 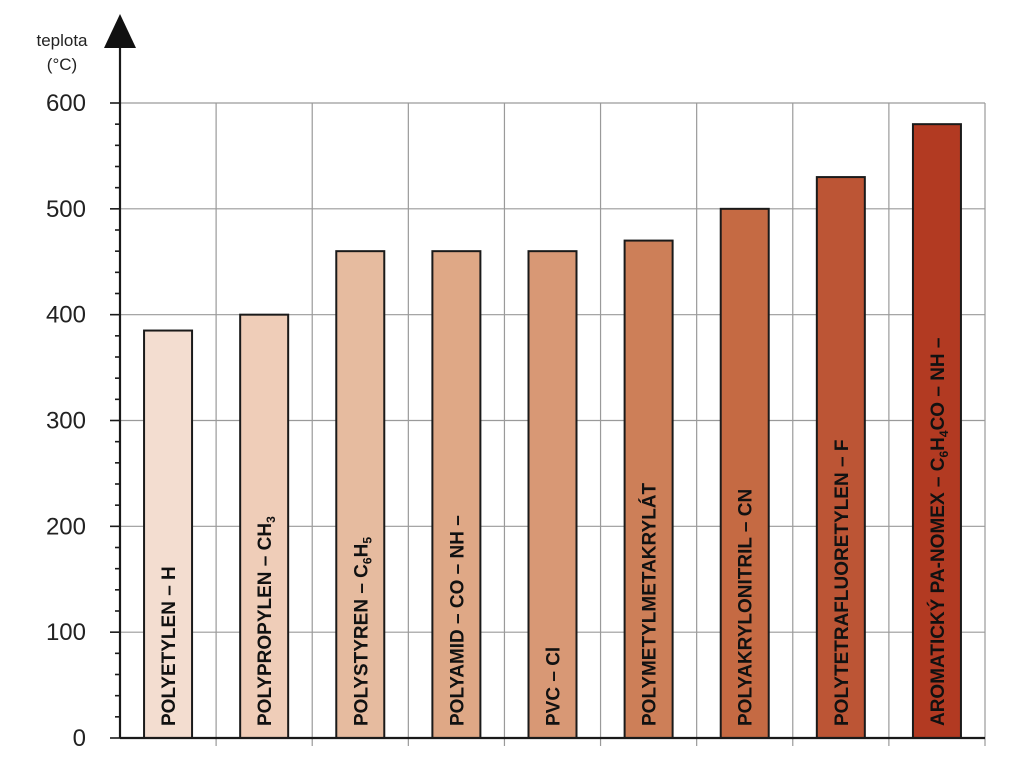 I want to click on y-tick-label: 300, so click(x=66, y=421).